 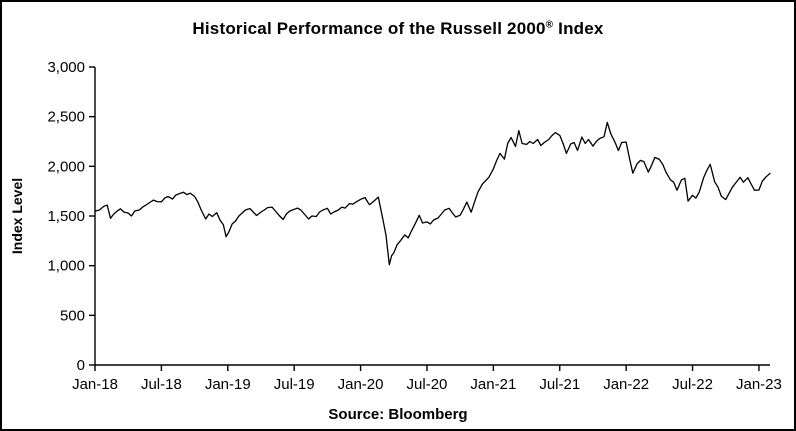 I want to click on y-tick-label: 0, so click(x=81, y=365).